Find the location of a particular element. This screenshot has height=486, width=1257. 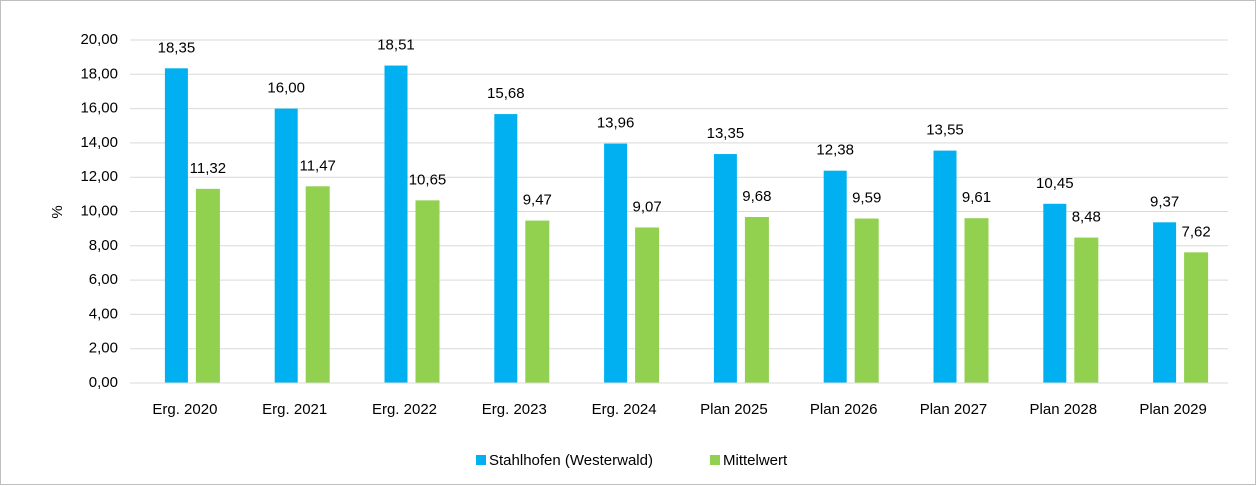

y-tick-label: 0,00 is located at coordinates (103, 382).